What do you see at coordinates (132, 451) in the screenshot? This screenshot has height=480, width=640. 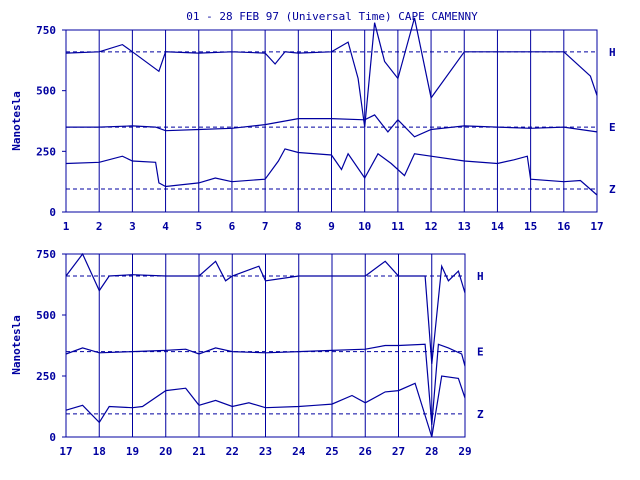 I see `x-tick-label: 19` at bounding box center [132, 451].